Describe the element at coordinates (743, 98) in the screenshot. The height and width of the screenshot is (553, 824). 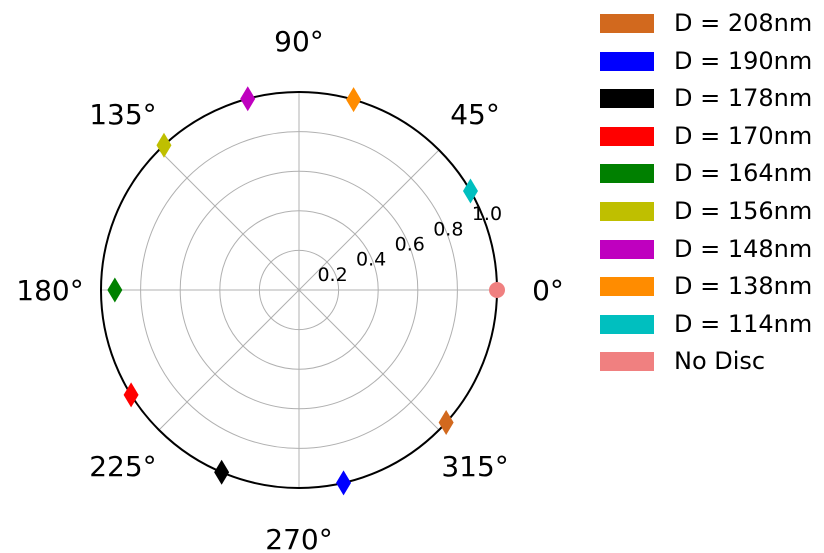
I see `legend-label: D = 178nm` at that location.